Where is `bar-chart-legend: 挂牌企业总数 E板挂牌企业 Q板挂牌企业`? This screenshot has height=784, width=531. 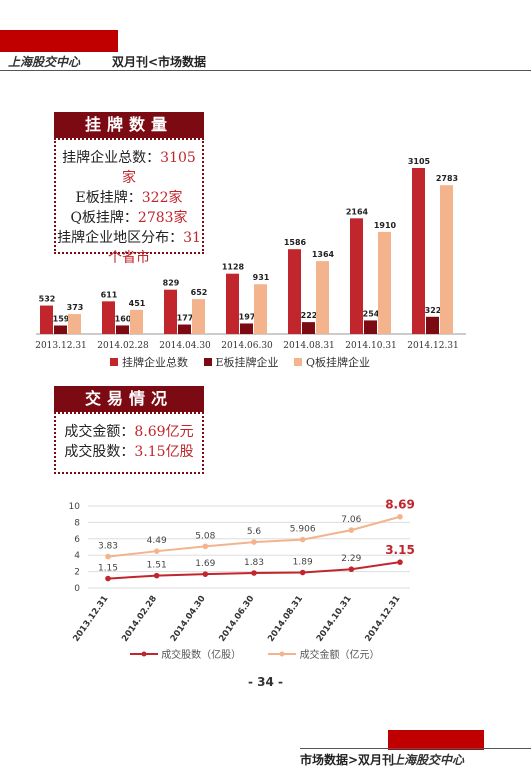 bar-chart-legend: 挂牌企业总数 E板挂牌企业 Q板挂牌企业 is located at coordinates (246, 362).